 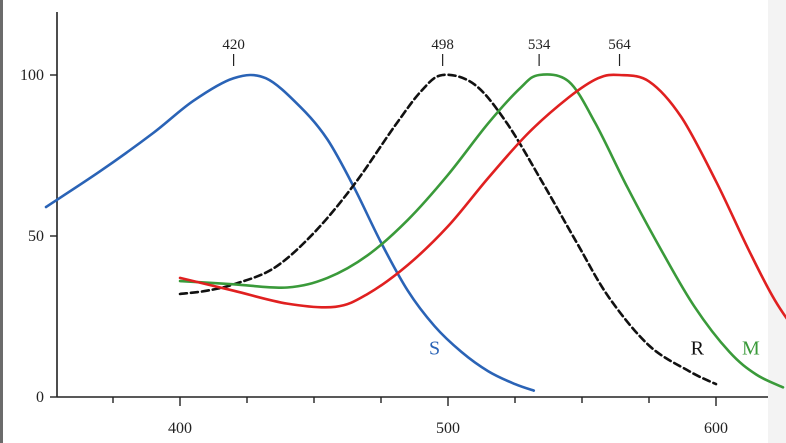 I want to click on series-label-R: R, so click(x=698, y=349).